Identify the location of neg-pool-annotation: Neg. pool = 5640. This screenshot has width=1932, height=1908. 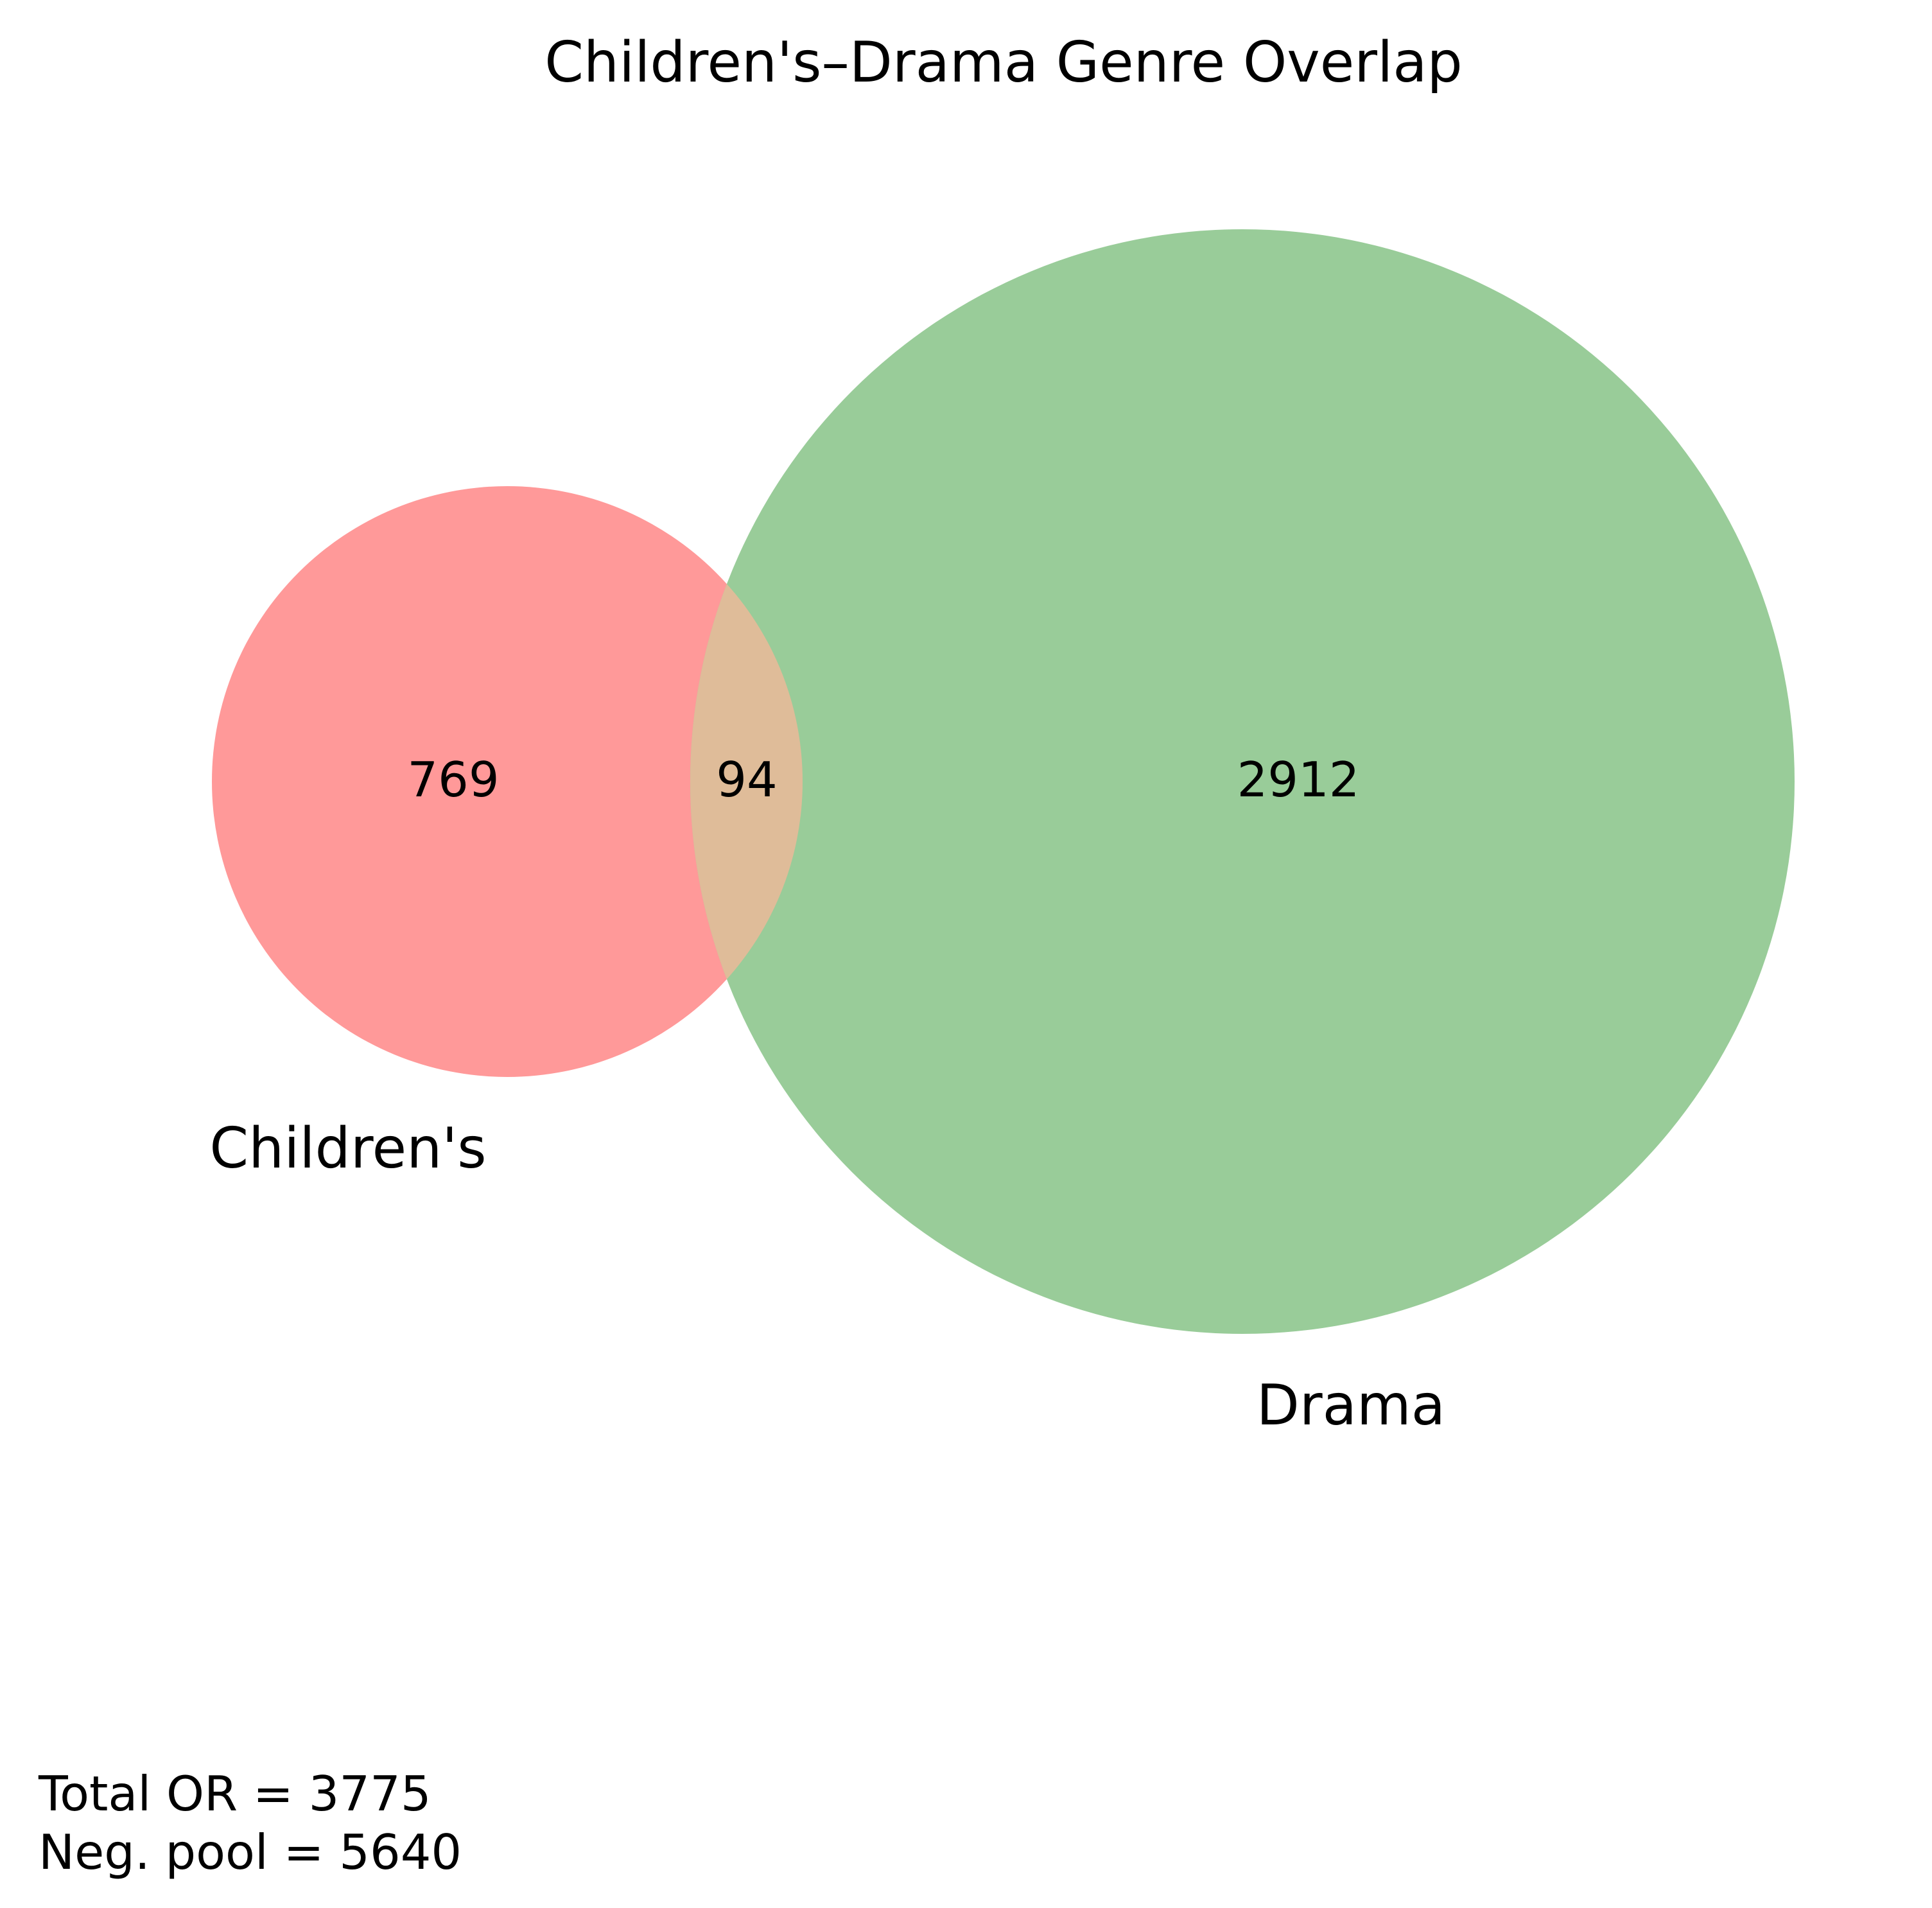
(250, 1852).